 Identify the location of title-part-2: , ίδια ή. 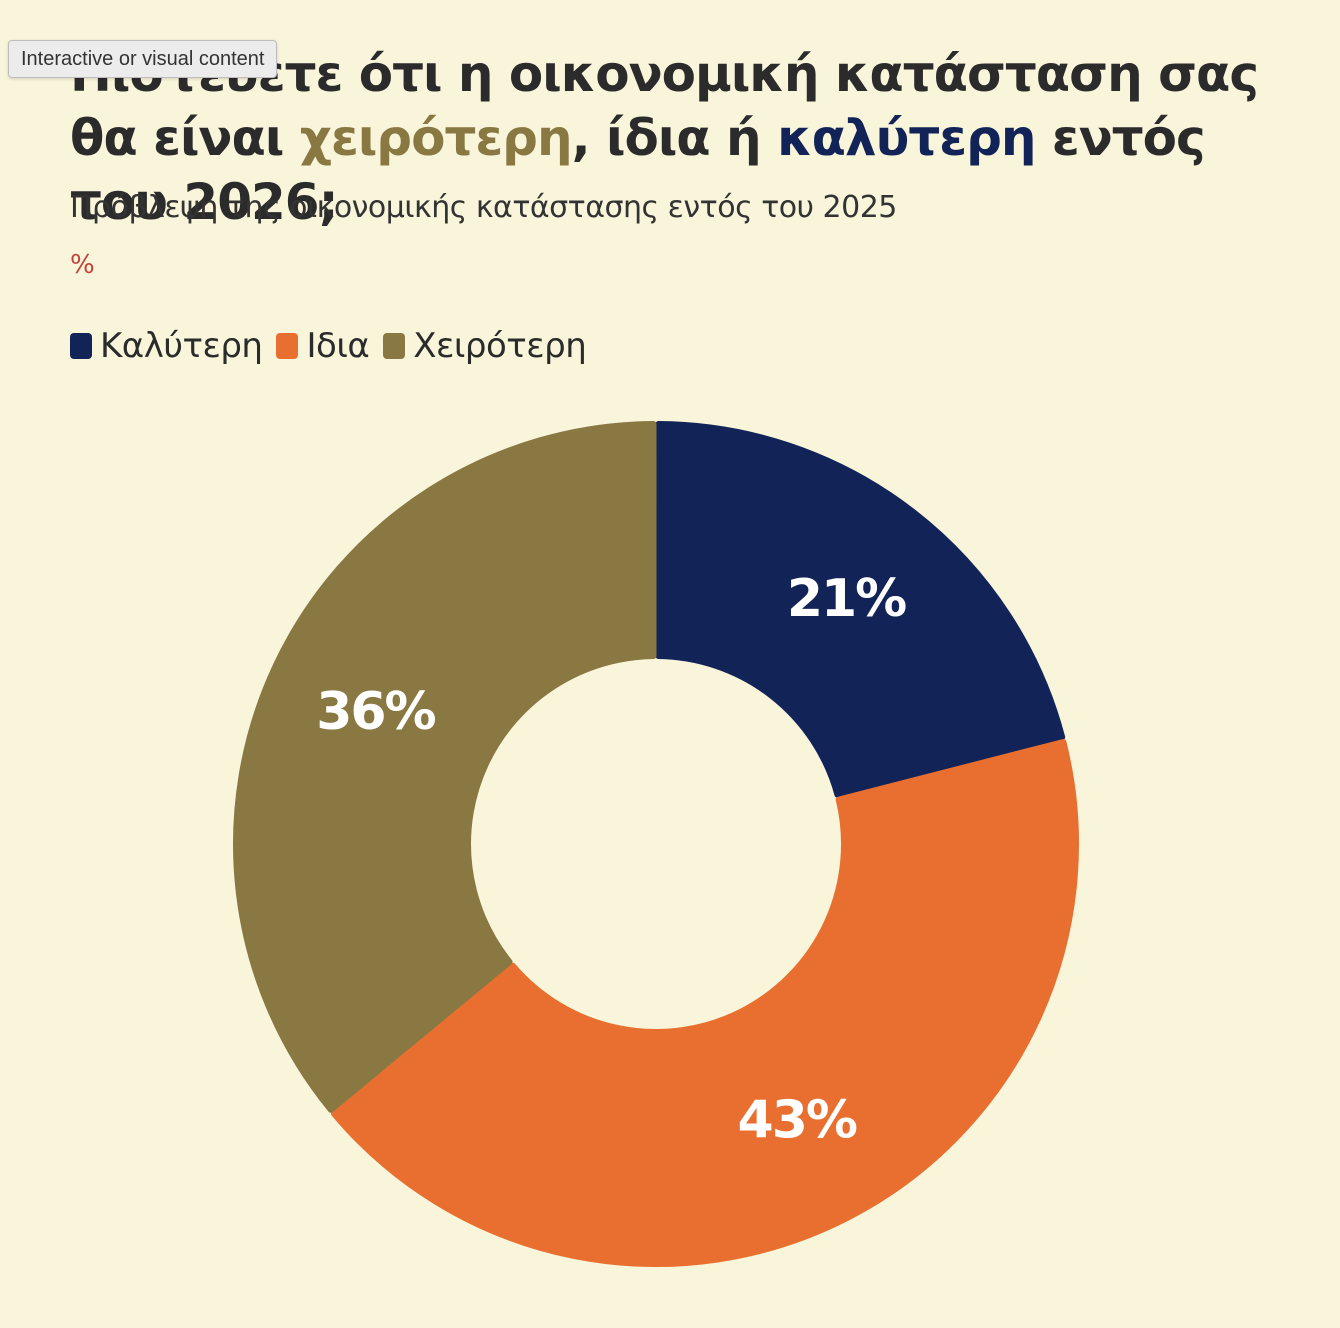
(674, 138).